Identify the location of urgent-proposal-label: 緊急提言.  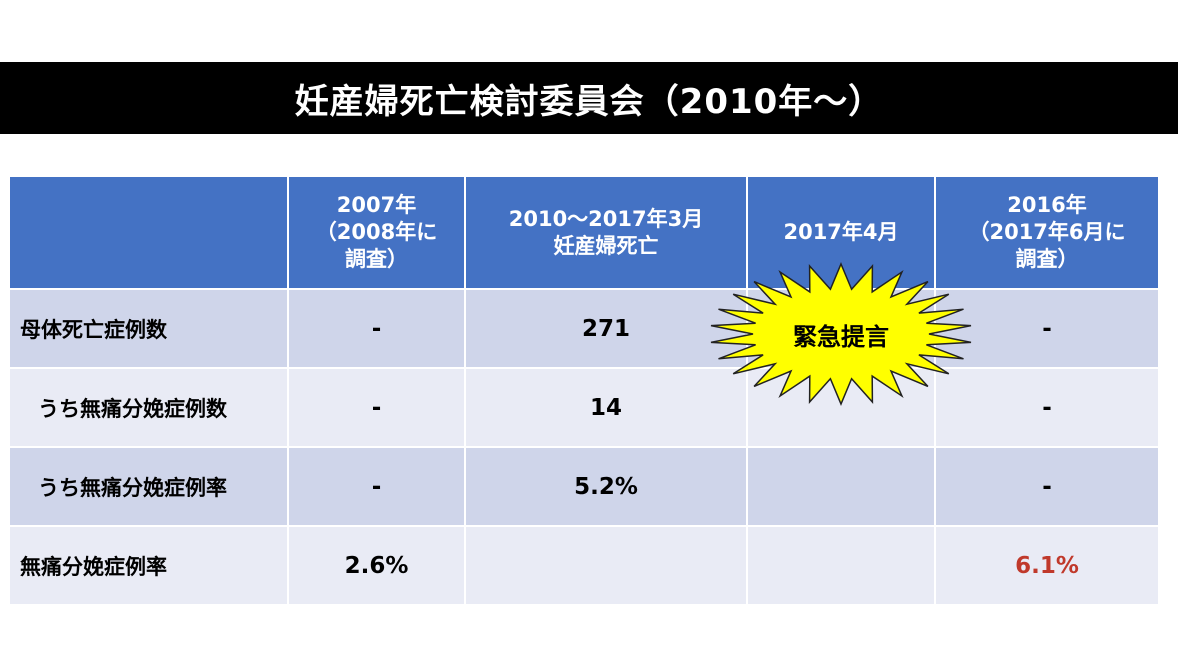
(841, 336).